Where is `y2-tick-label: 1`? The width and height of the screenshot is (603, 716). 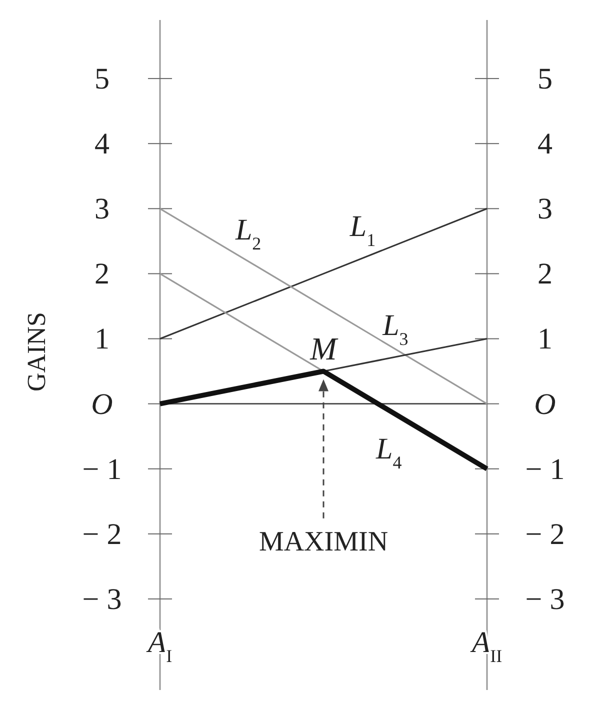 y2-tick-label: 1 is located at coordinates (545, 339).